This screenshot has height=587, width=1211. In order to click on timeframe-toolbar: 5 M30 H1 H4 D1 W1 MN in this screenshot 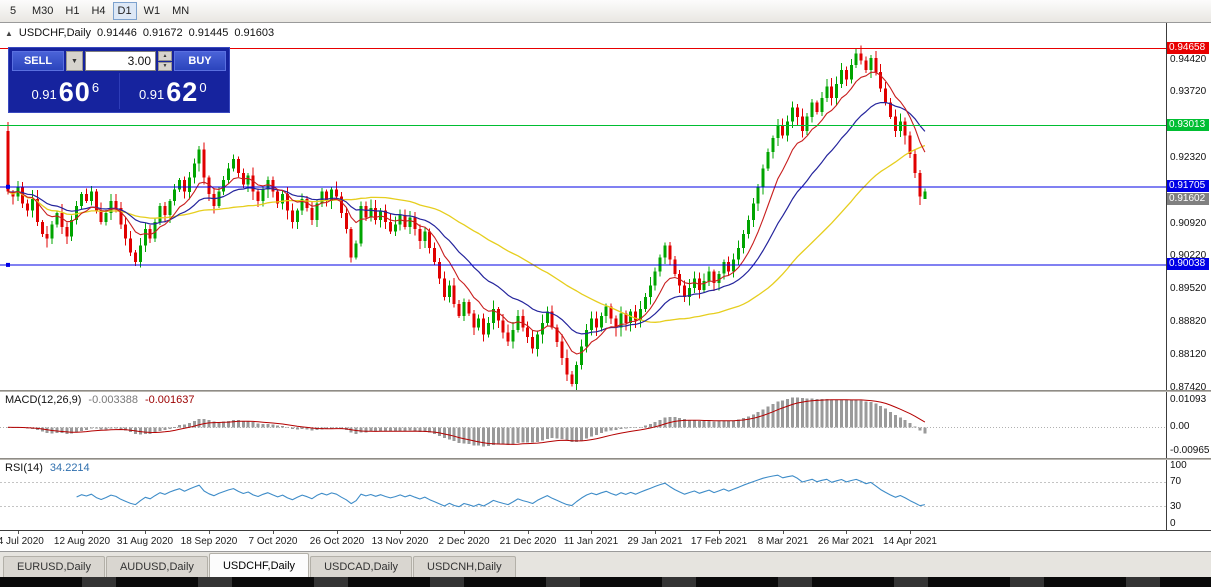, I will do `click(605, 11)`.